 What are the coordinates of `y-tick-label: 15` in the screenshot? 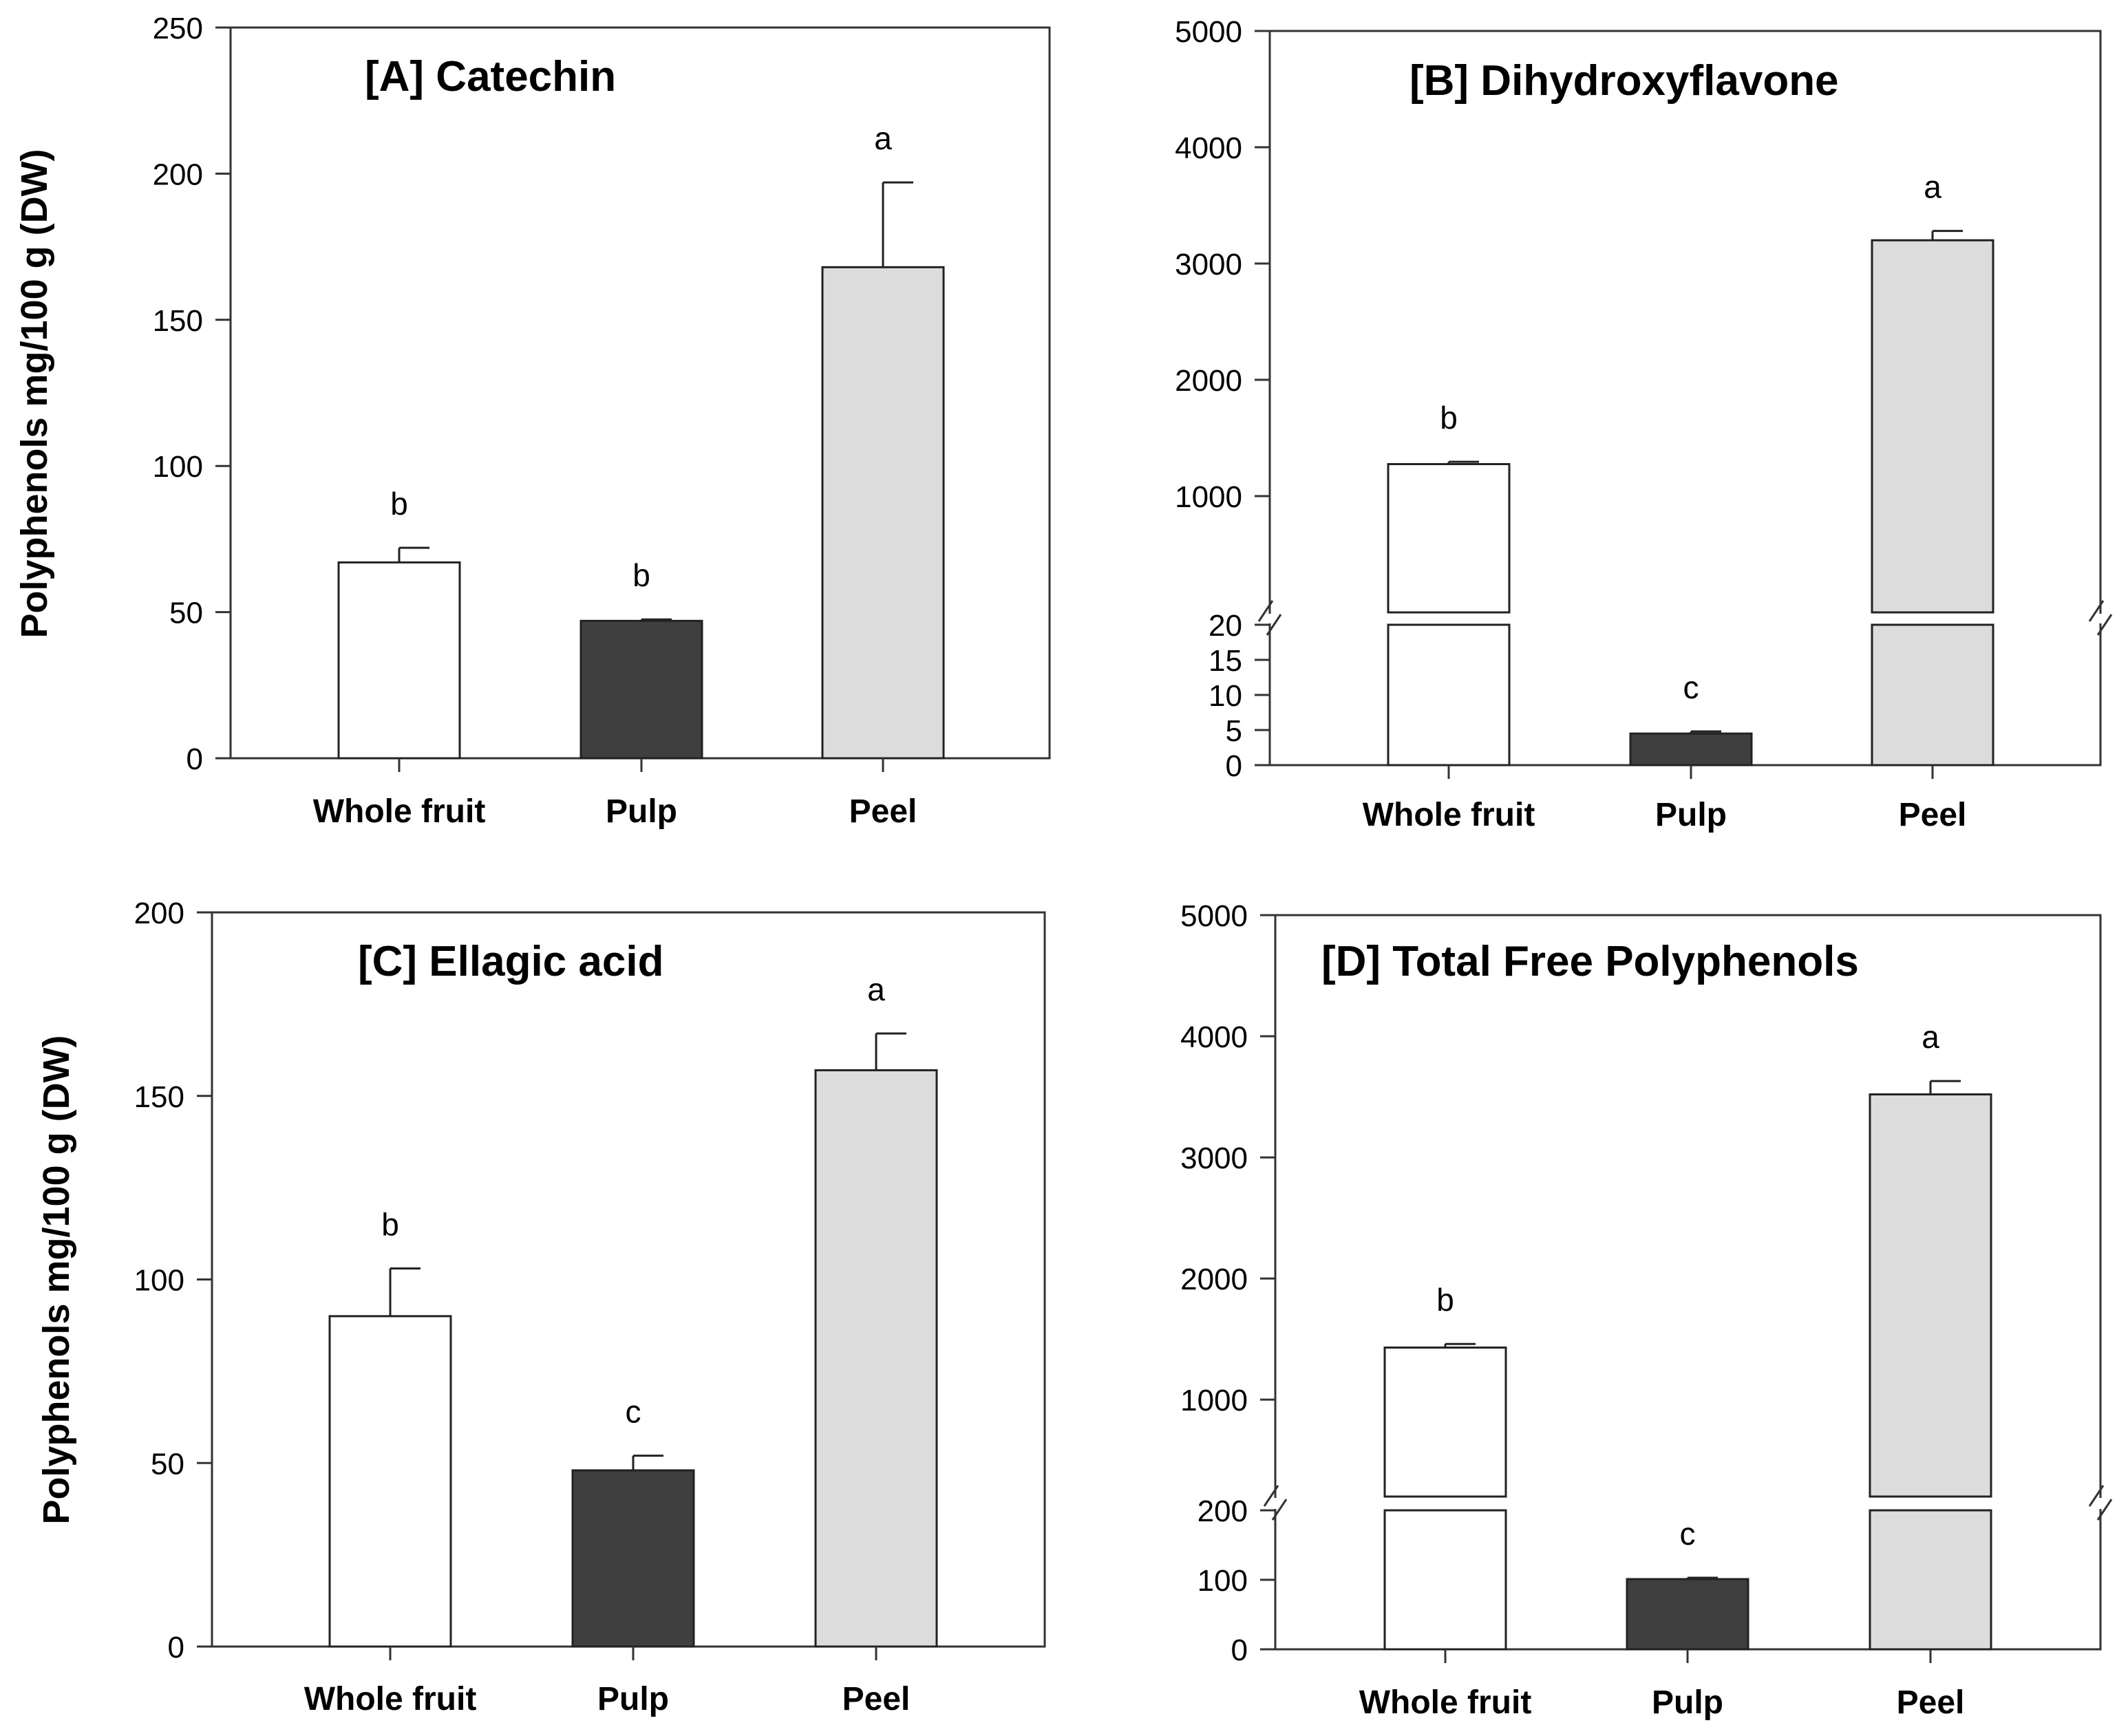 It's located at (1225, 661).